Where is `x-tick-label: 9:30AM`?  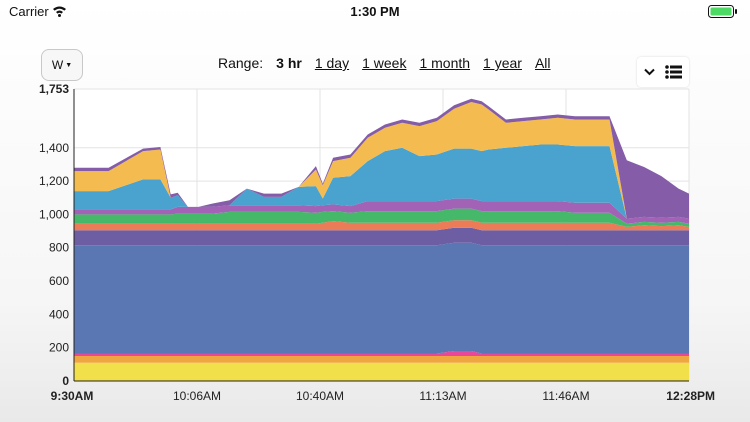
x-tick-label: 9:30AM is located at coordinates (72, 396).